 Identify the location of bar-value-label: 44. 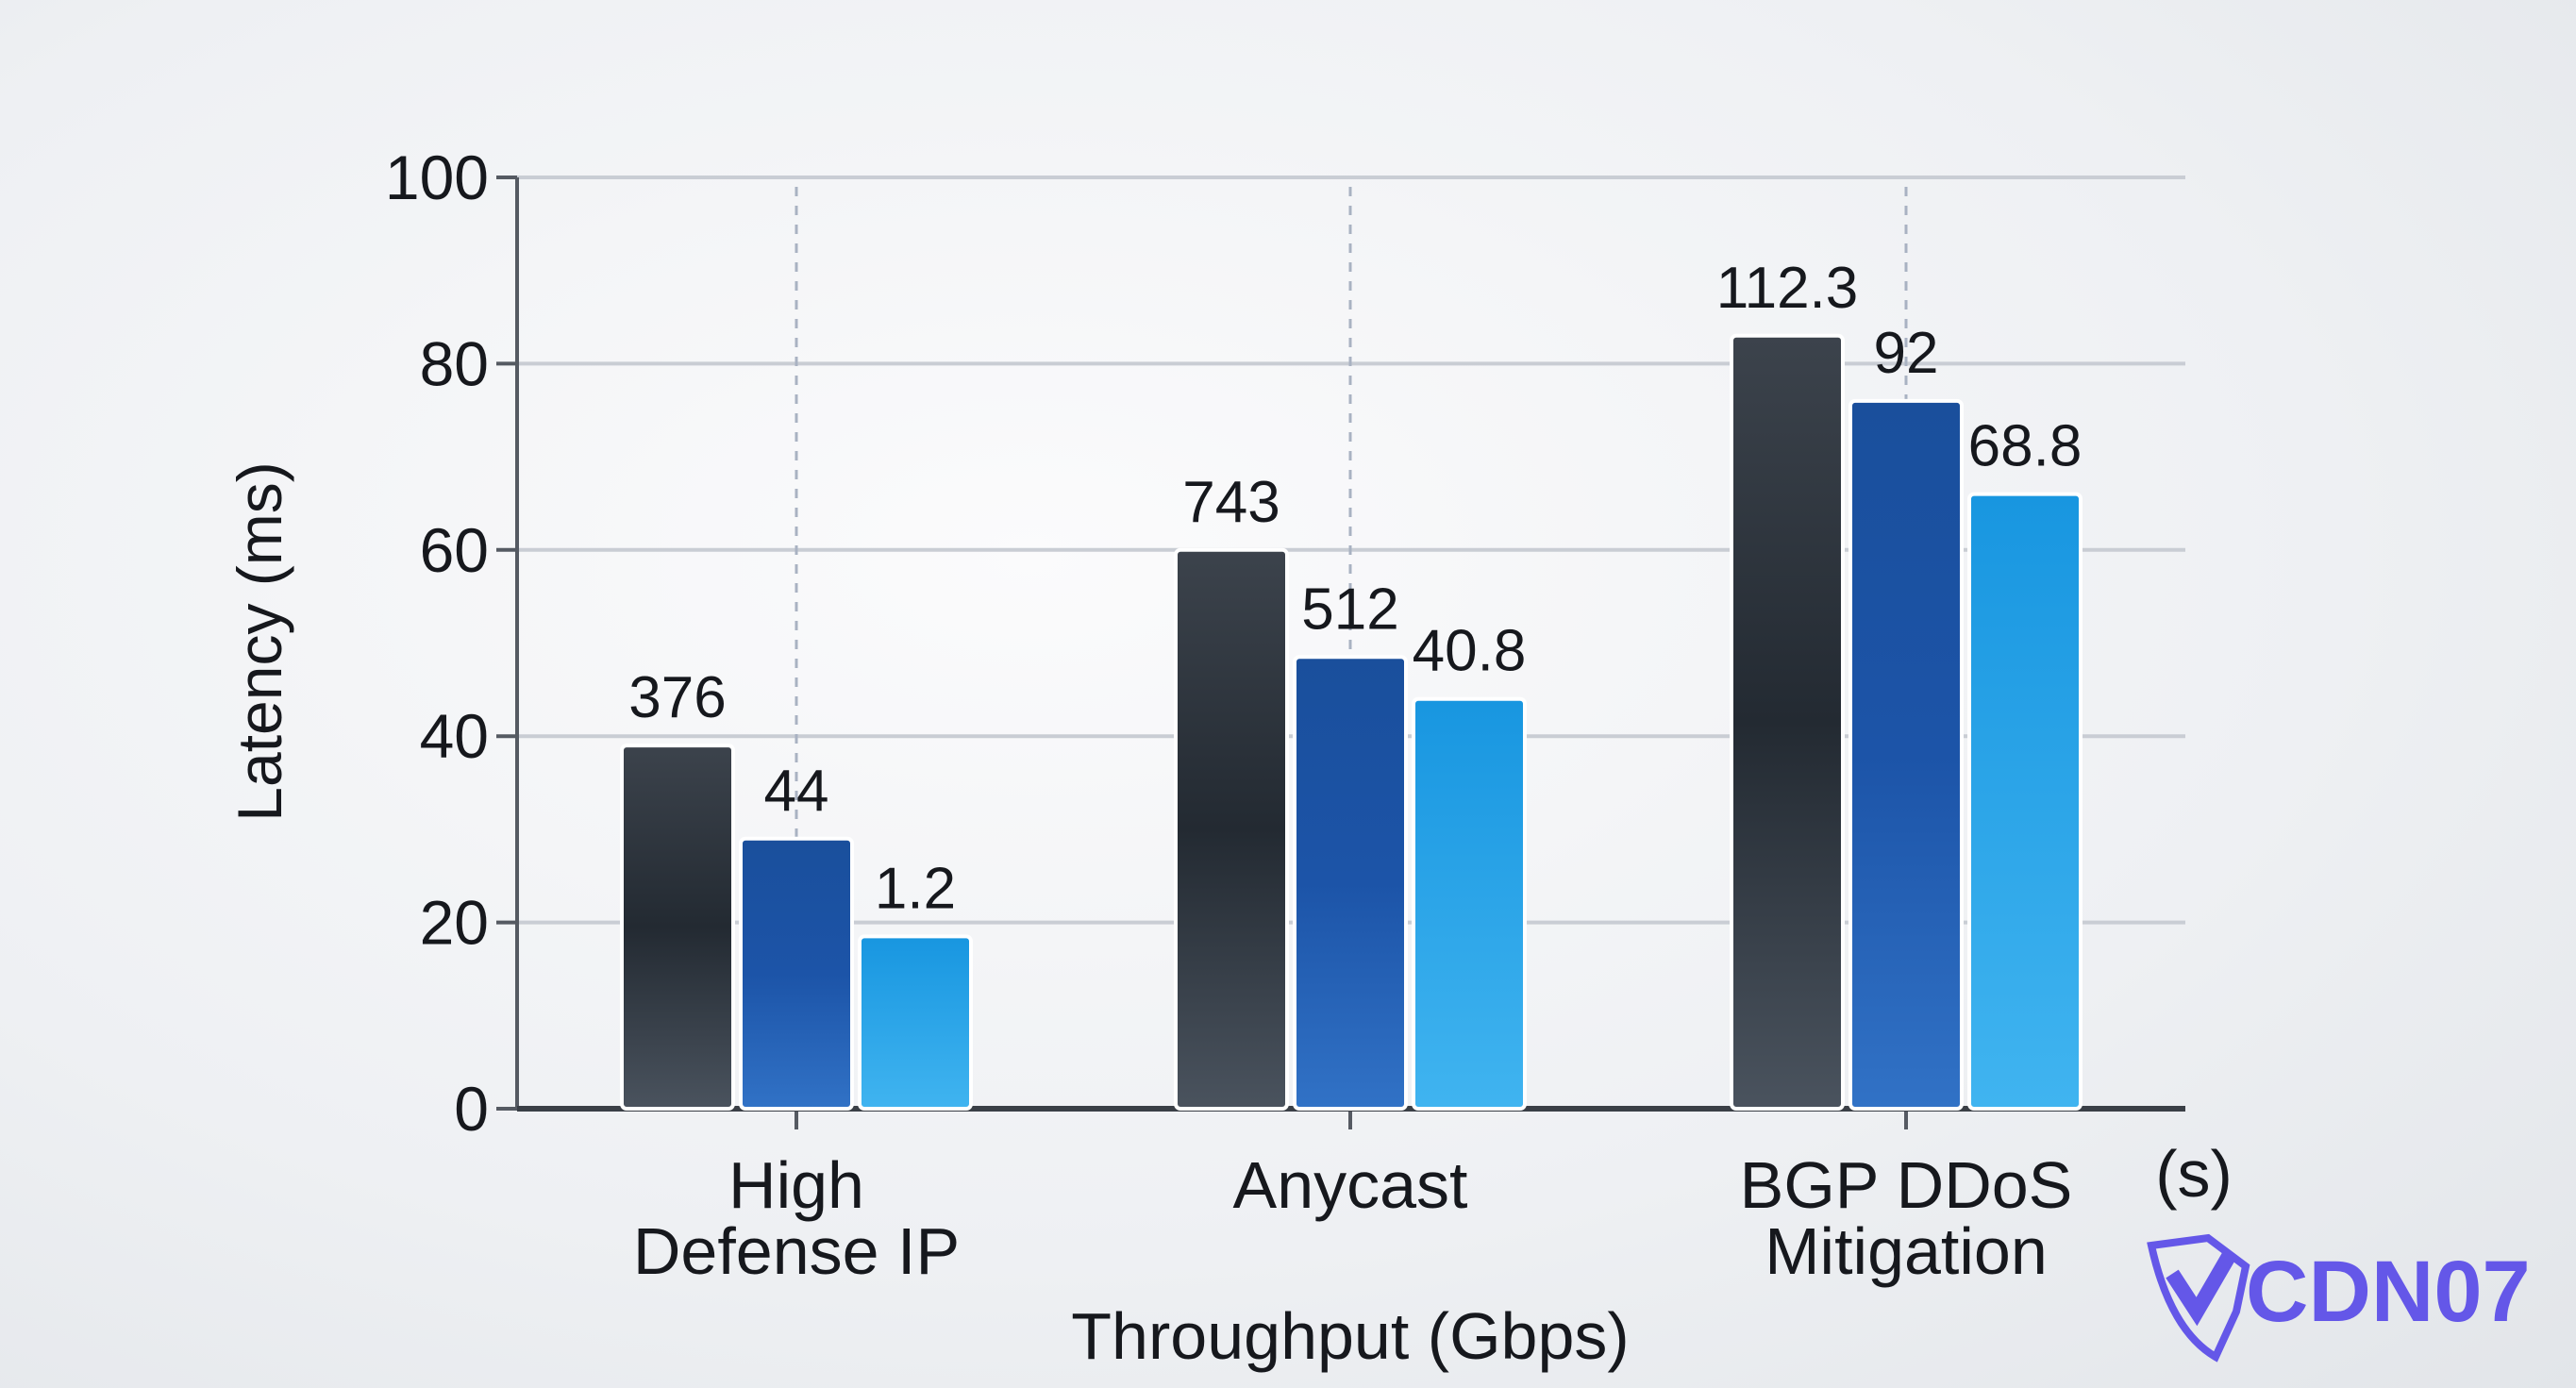
(796, 792).